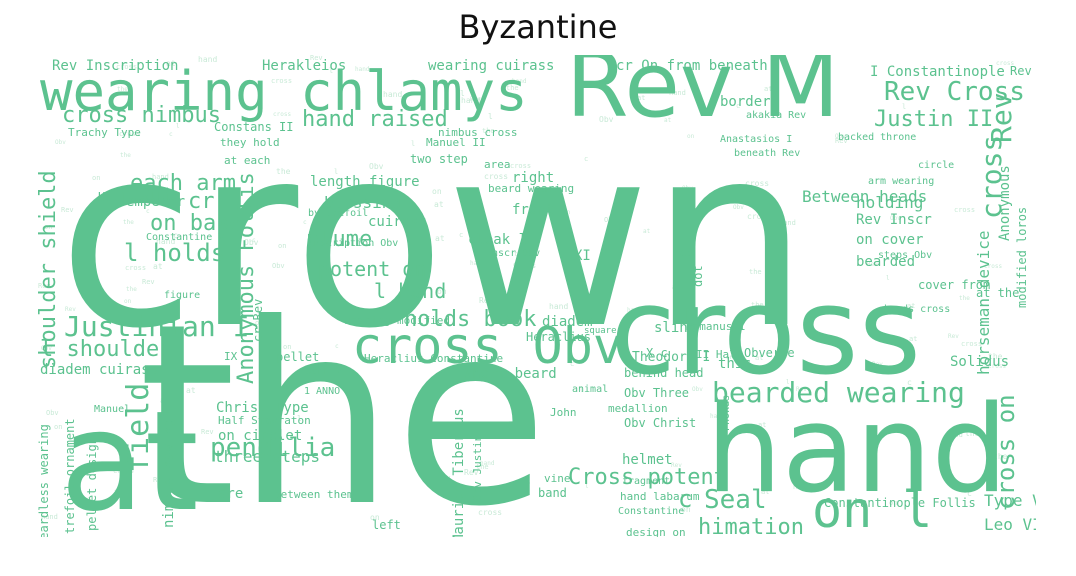 Image resolution: width=1076 pixels, height=576 pixels. What do you see at coordinates (365, 182) in the screenshot?
I see `cloud-word: length figure` at bounding box center [365, 182].